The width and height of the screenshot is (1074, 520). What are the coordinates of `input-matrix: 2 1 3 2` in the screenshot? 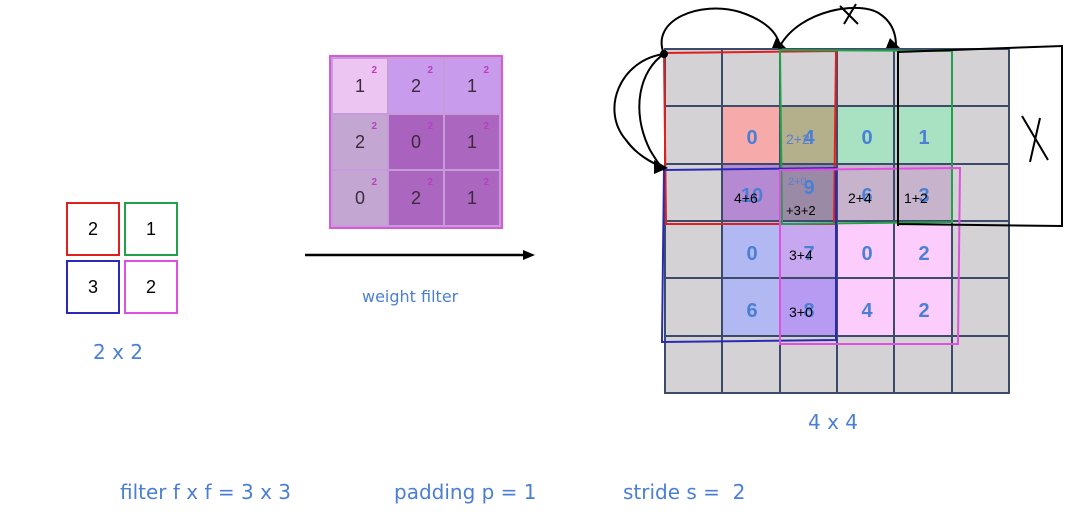 It's located at (124, 260).